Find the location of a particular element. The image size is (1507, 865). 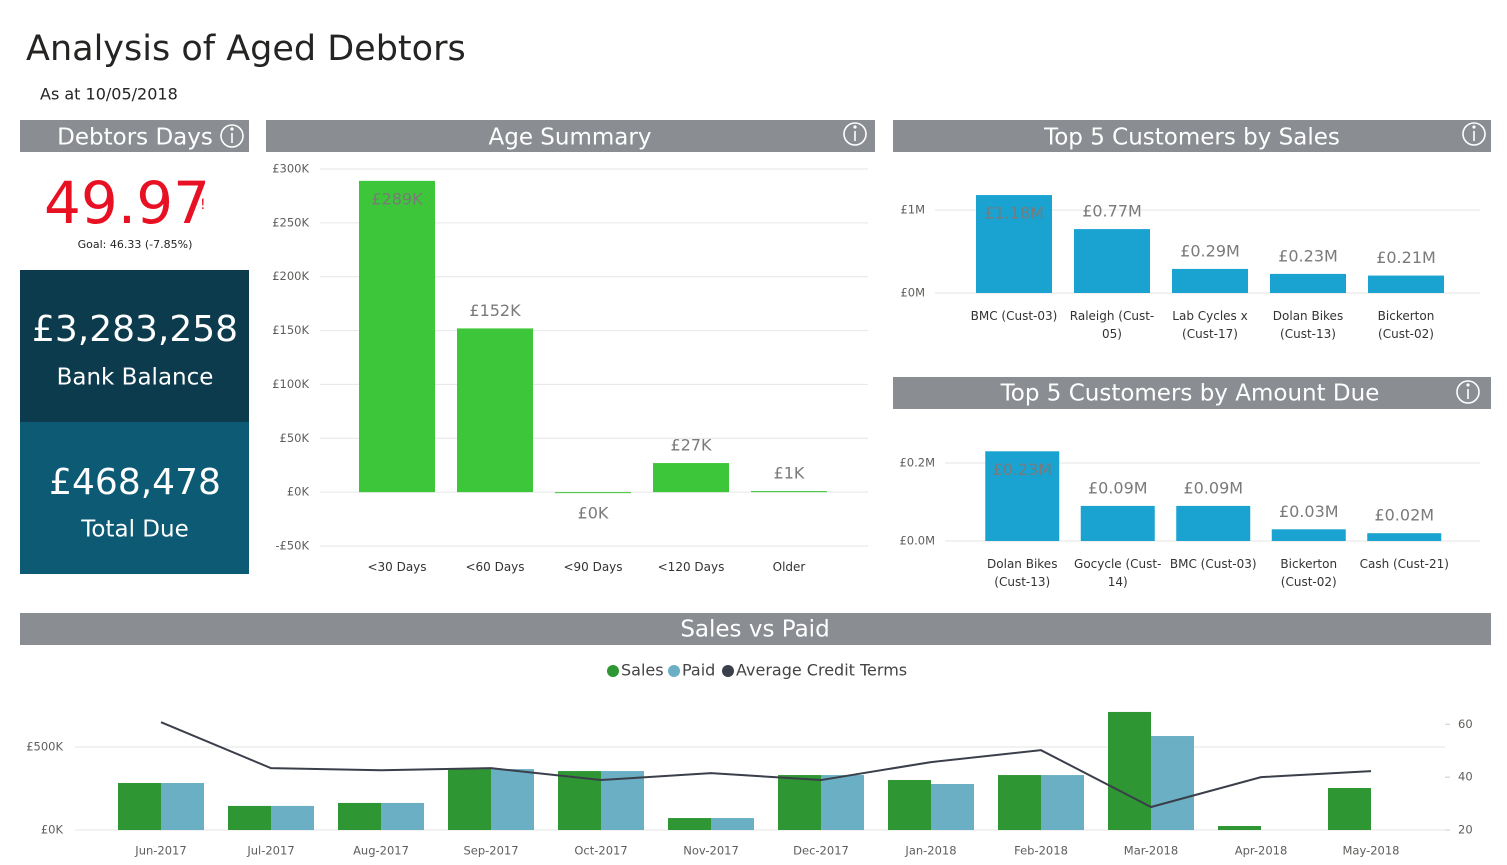

x-tick-label: May-2018 is located at coordinates (1371, 851).